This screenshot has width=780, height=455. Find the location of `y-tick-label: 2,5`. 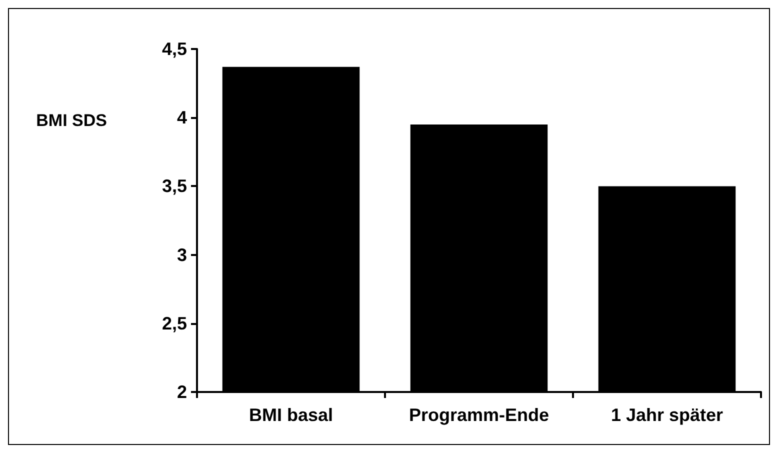

y-tick-label: 2,5 is located at coordinates (174, 323).